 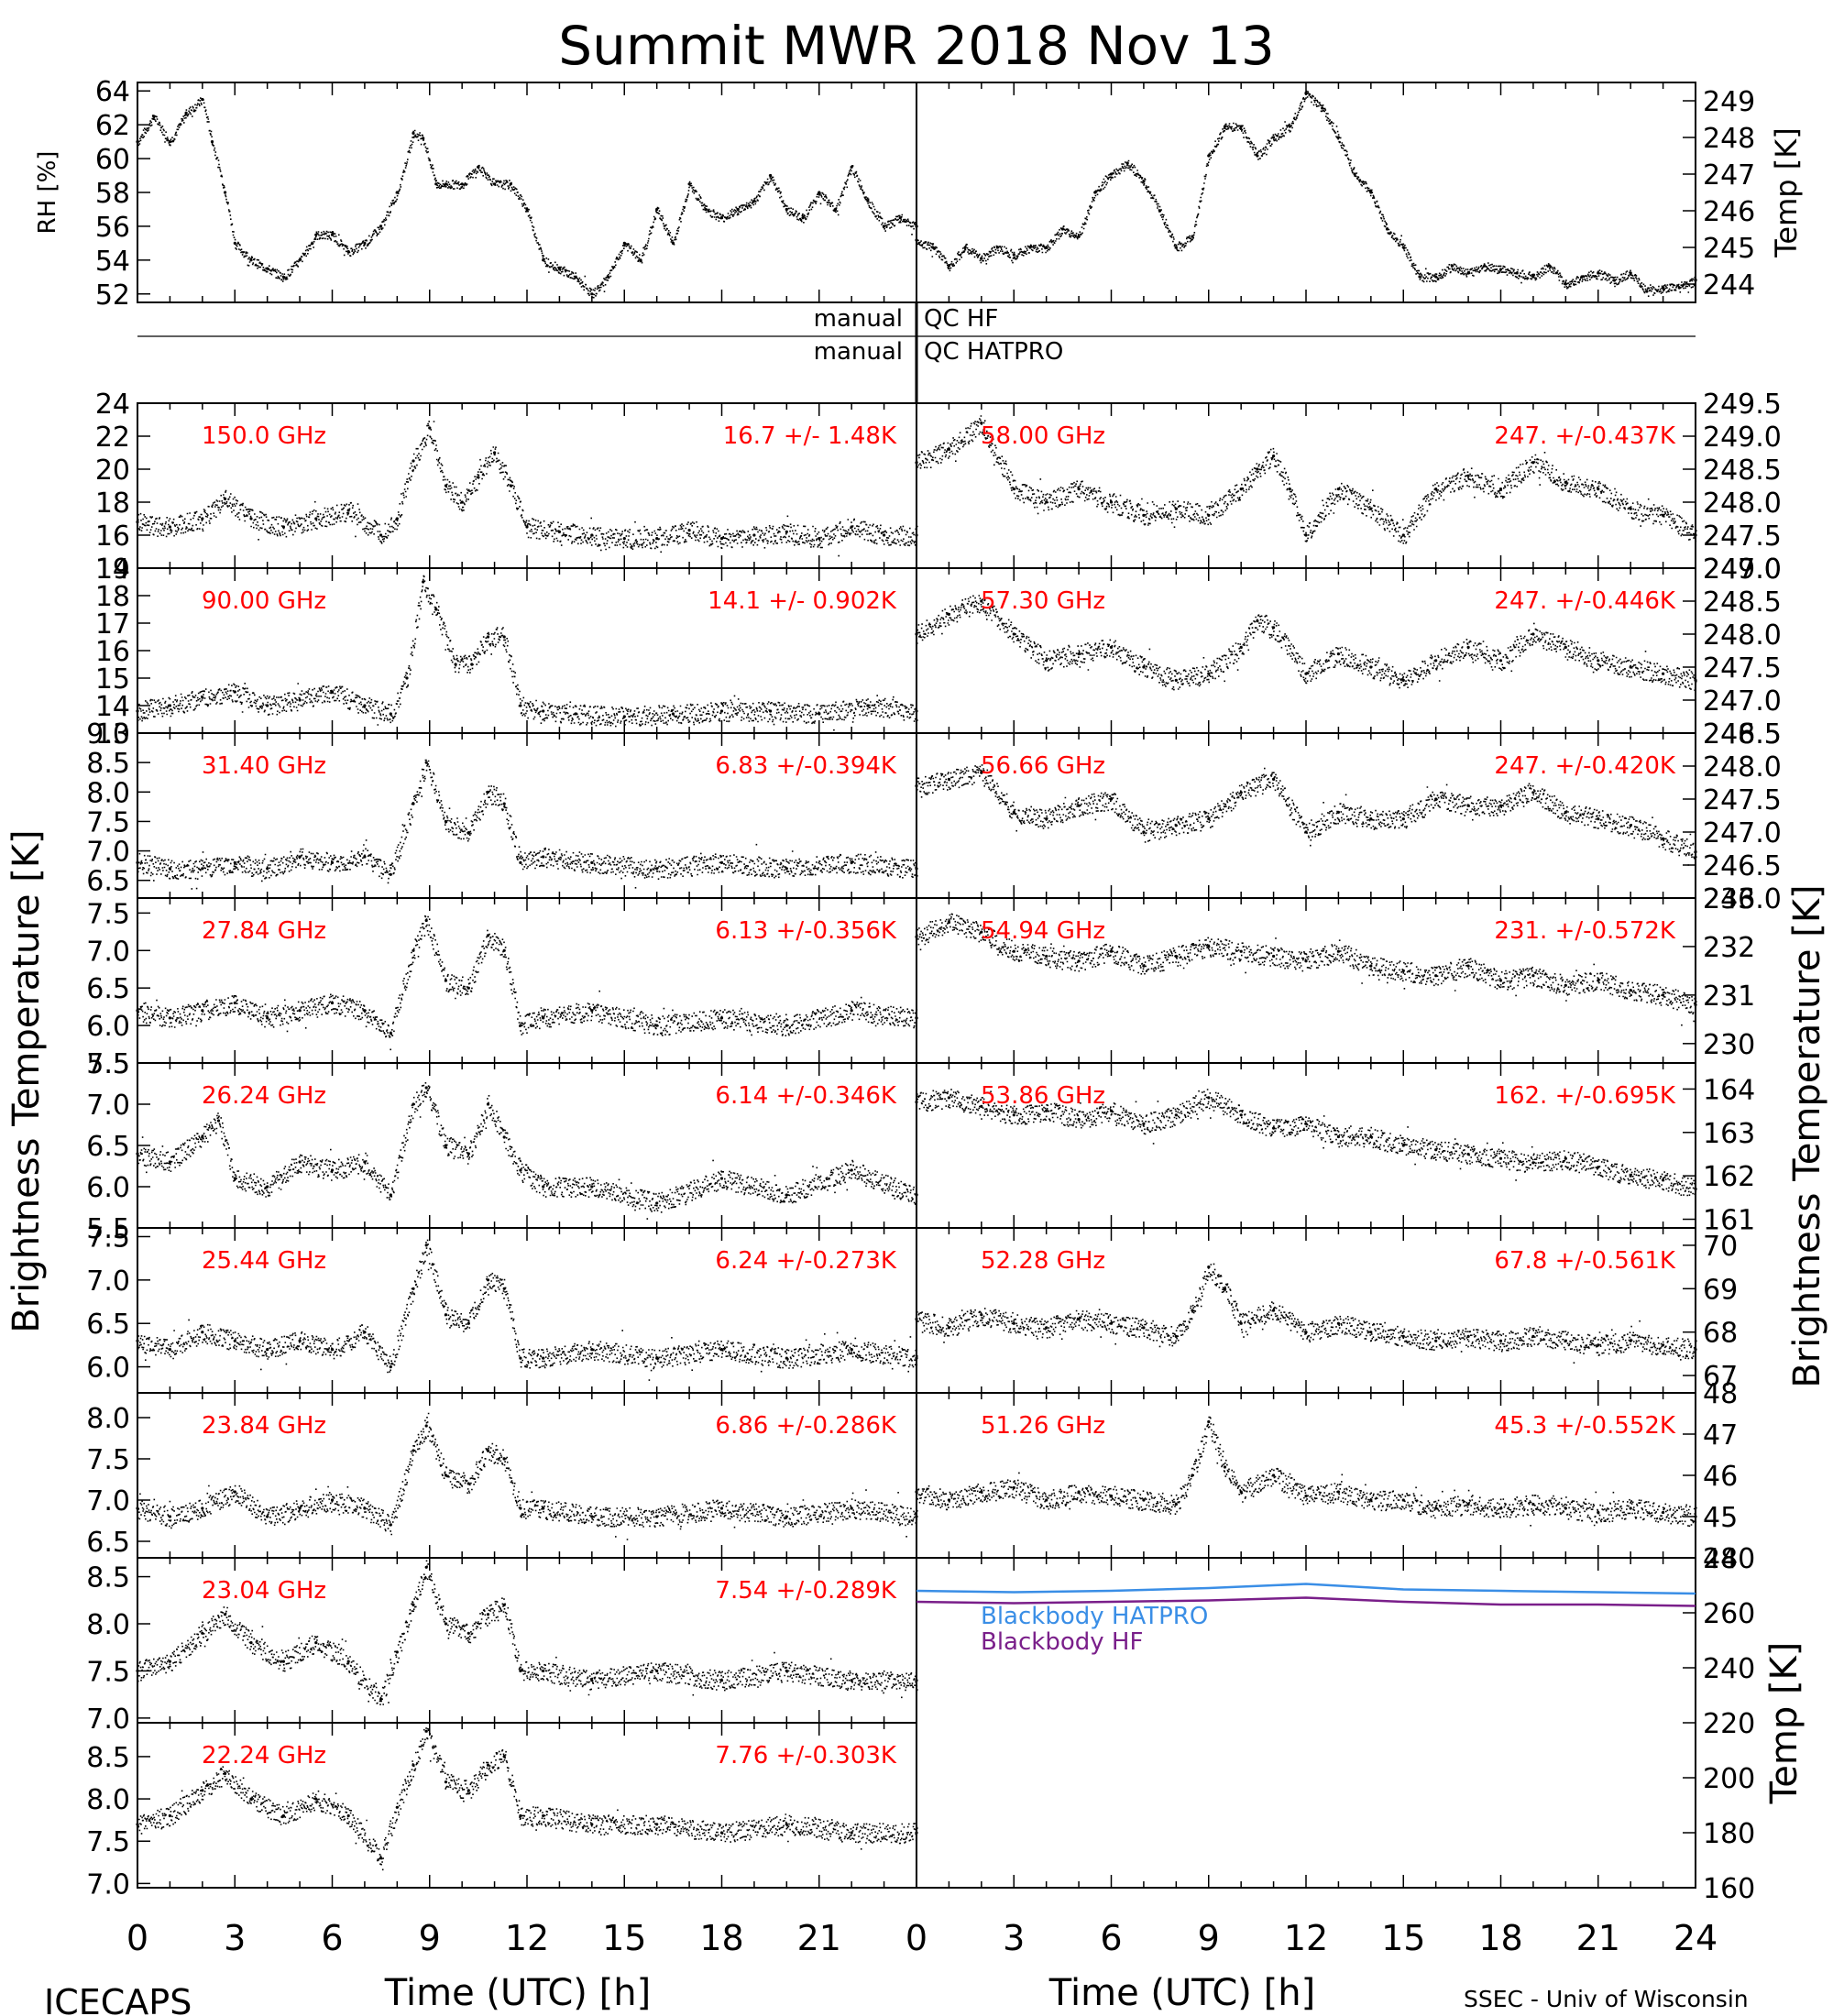 What do you see at coordinates (502, 1811) in the screenshot?
I see `panel-c2224: 7.0 7.5 8.0 8.5 22.24 GHz 7.76 +/-0.303K` at bounding box center [502, 1811].